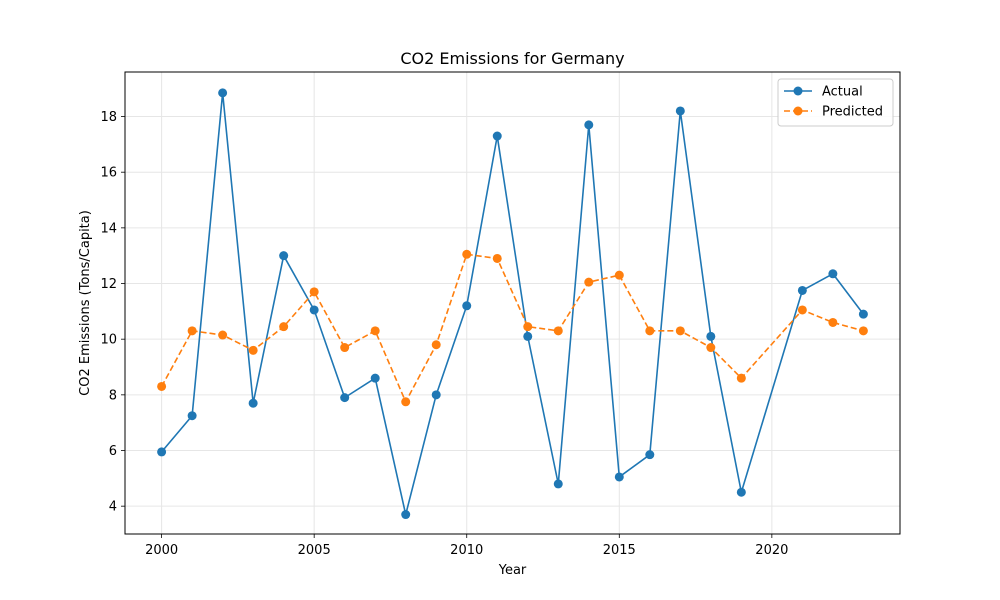 This screenshot has width=1000, height=600. What do you see at coordinates (835, 102) in the screenshot?
I see `legend: Actual Predicted` at bounding box center [835, 102].